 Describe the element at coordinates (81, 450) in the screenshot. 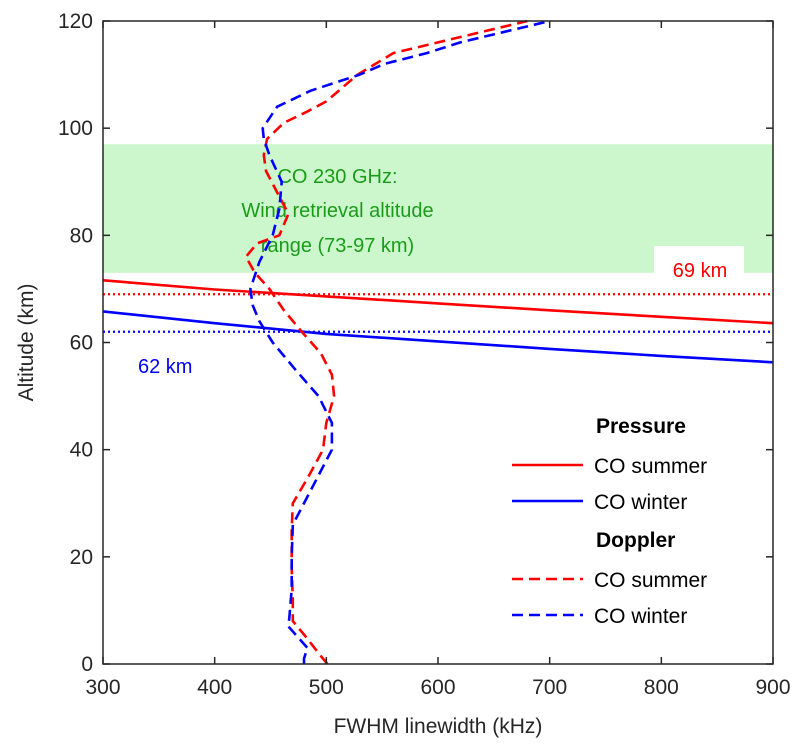

I see `y-tick-label: 40` at that location.